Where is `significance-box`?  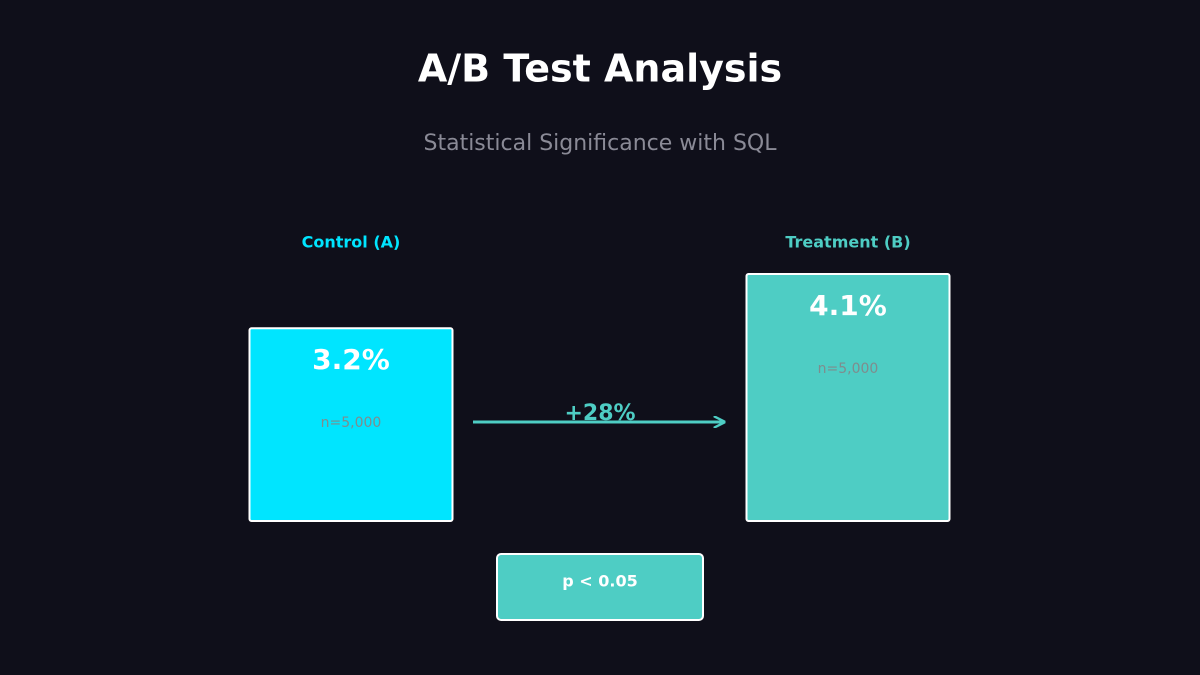
significance-box is located at coordinates (600, 587).